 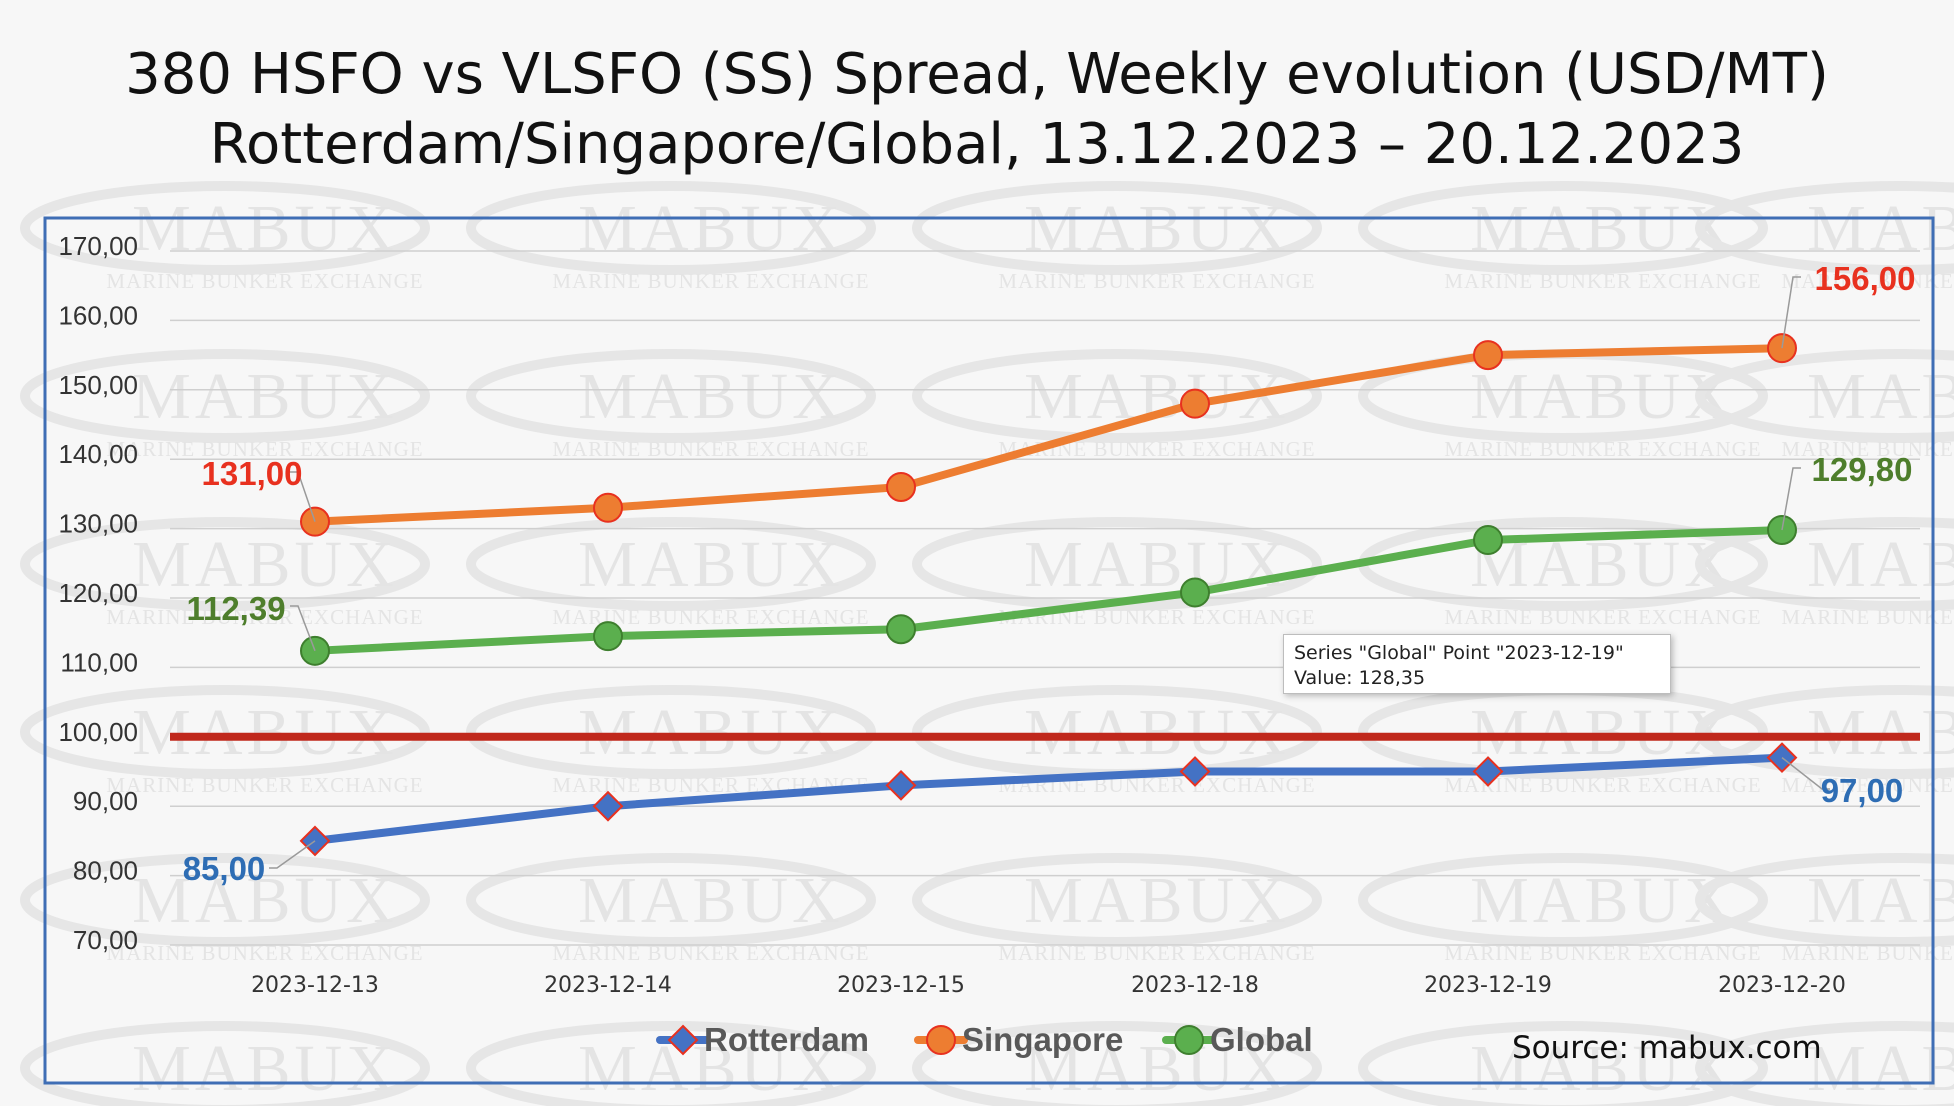 What do you see at coordinates (608, 985) in the screenshot?
I see `x-tick-label: 2023-12-14` at bounding box center [608, 985].